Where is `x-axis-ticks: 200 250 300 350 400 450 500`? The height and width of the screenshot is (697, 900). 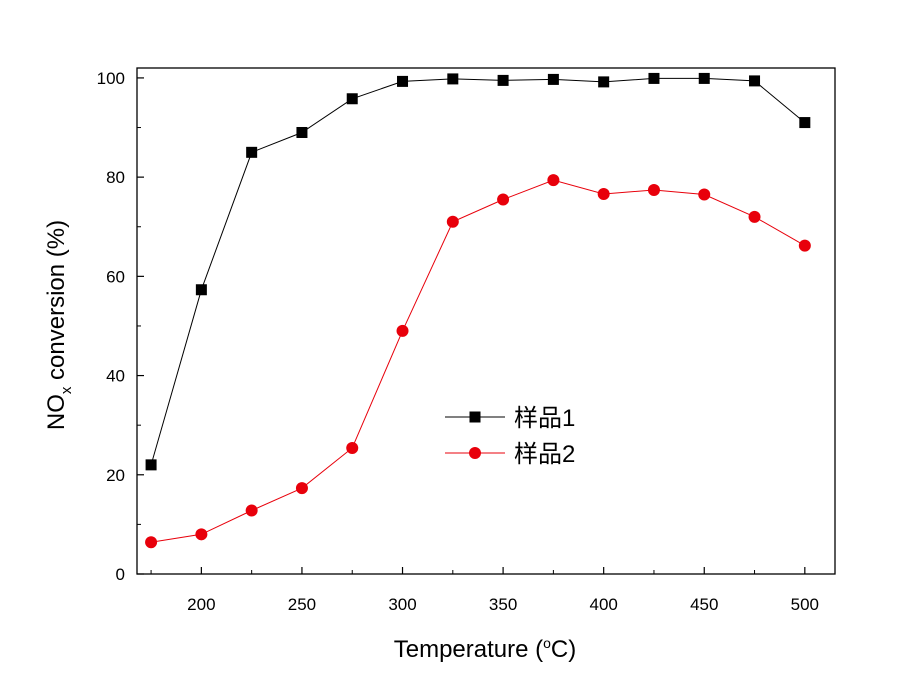 x-axis-ticks: 200 250 300 350 400 450 500 is located at coordinates (484, 590).